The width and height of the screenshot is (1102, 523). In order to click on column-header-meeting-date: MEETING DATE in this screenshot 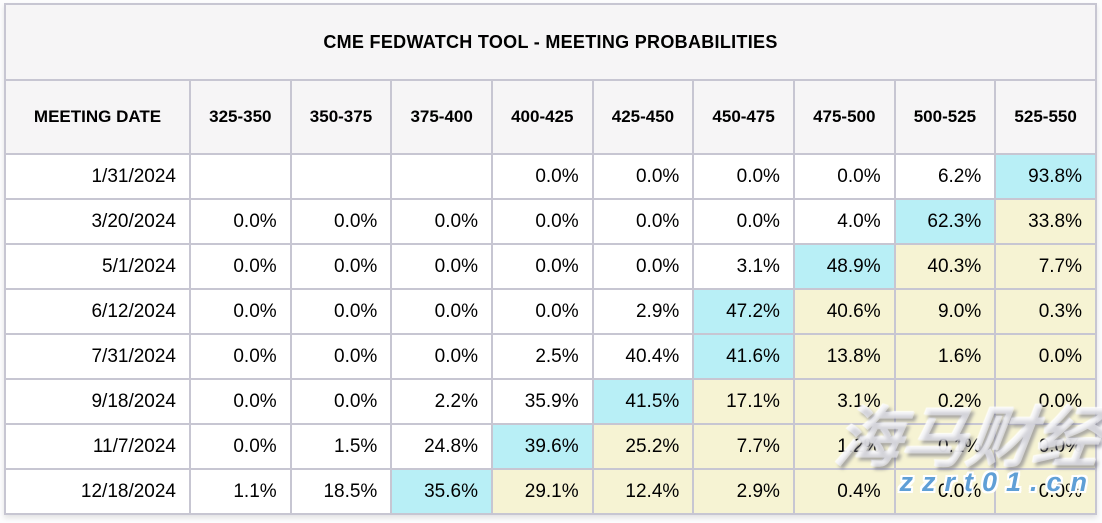, I will do `click(97, 117)`.